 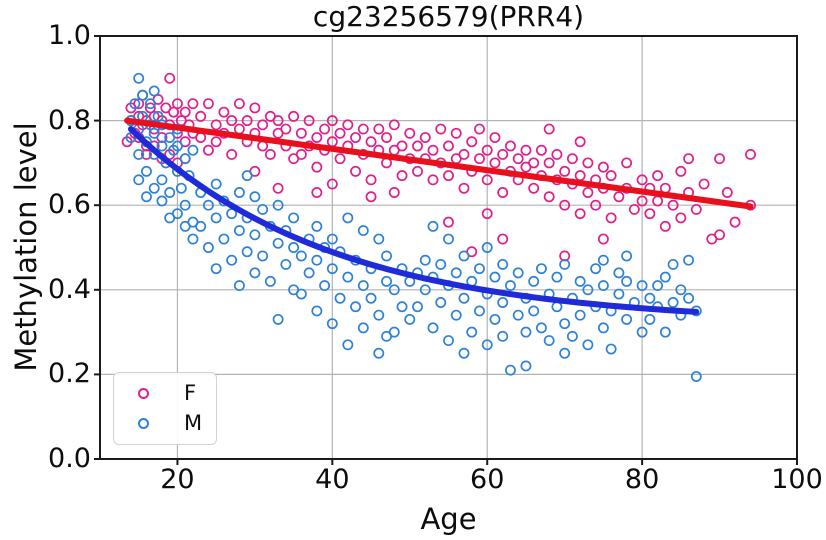 I want to click on y-tick-label: 0.0, so click(x=69, y=458).